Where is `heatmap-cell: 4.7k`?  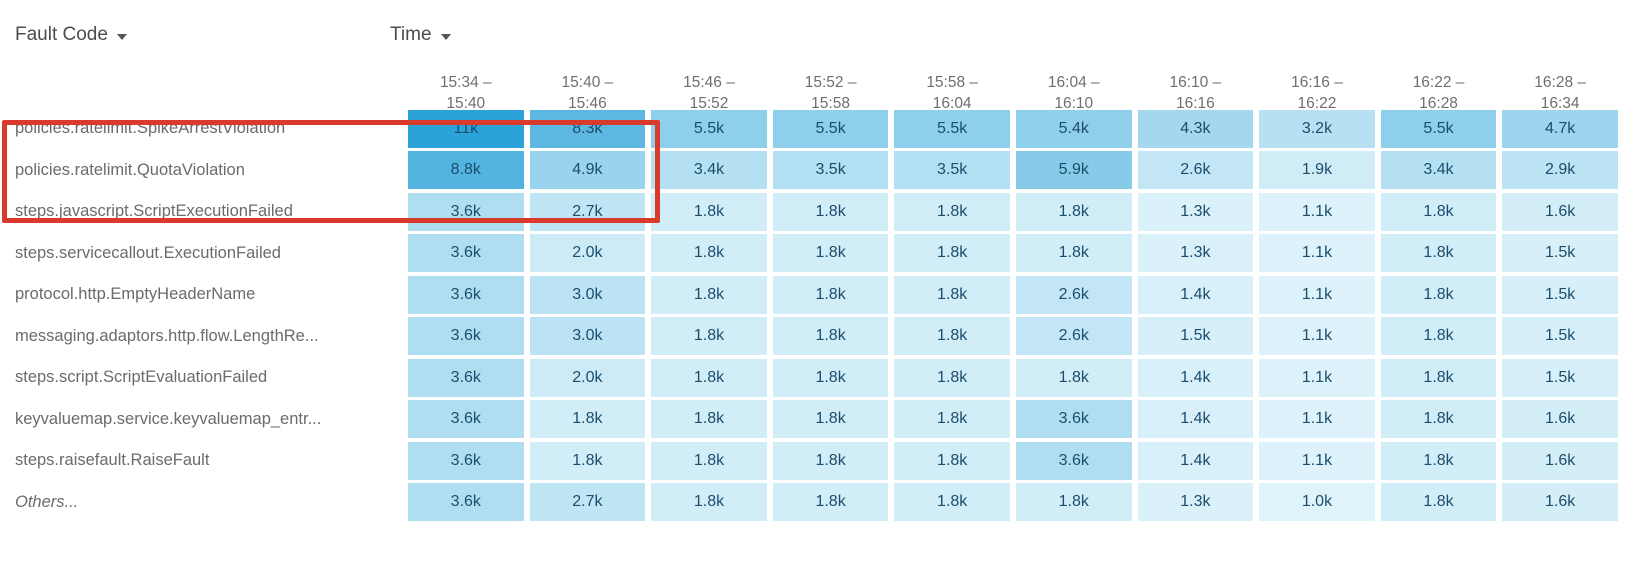 heatmap-cell: 4.7k is located at coordinates (1560, 128).